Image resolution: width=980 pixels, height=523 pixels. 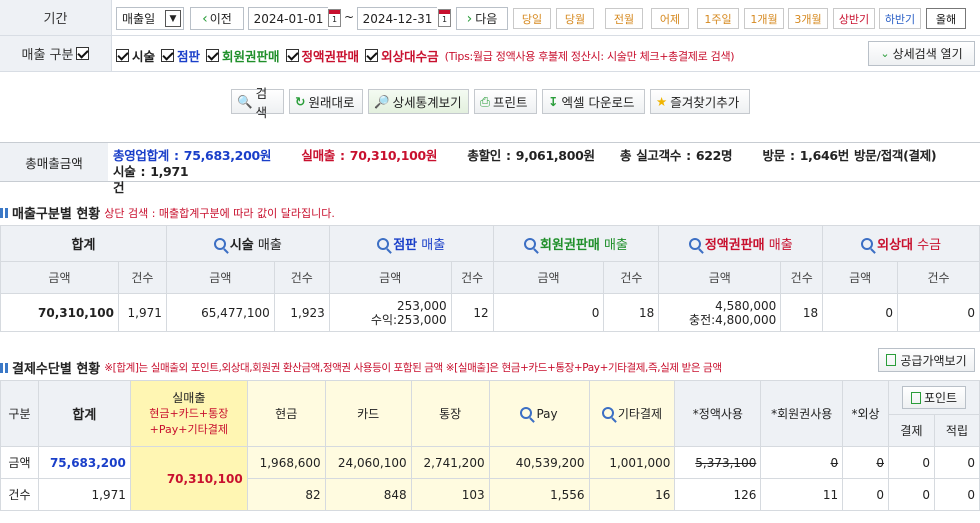 What do you see at coordinates (217, 18) in the screenshot?
I see `prev-button: ‹ 이전` at bounding box center [217, 18].